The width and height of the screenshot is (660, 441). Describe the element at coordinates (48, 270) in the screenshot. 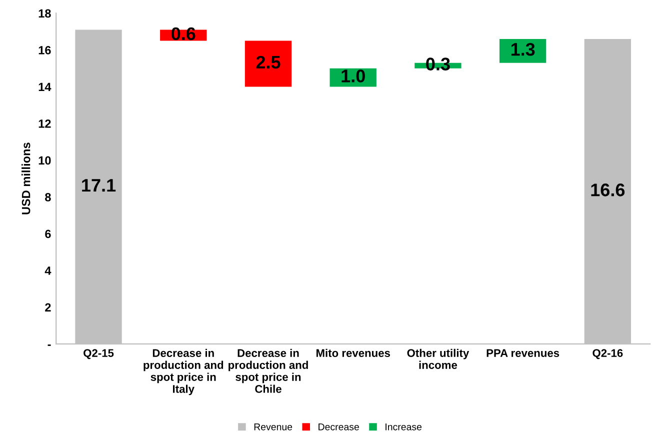

I see `y-tick-label: 4` at that location.